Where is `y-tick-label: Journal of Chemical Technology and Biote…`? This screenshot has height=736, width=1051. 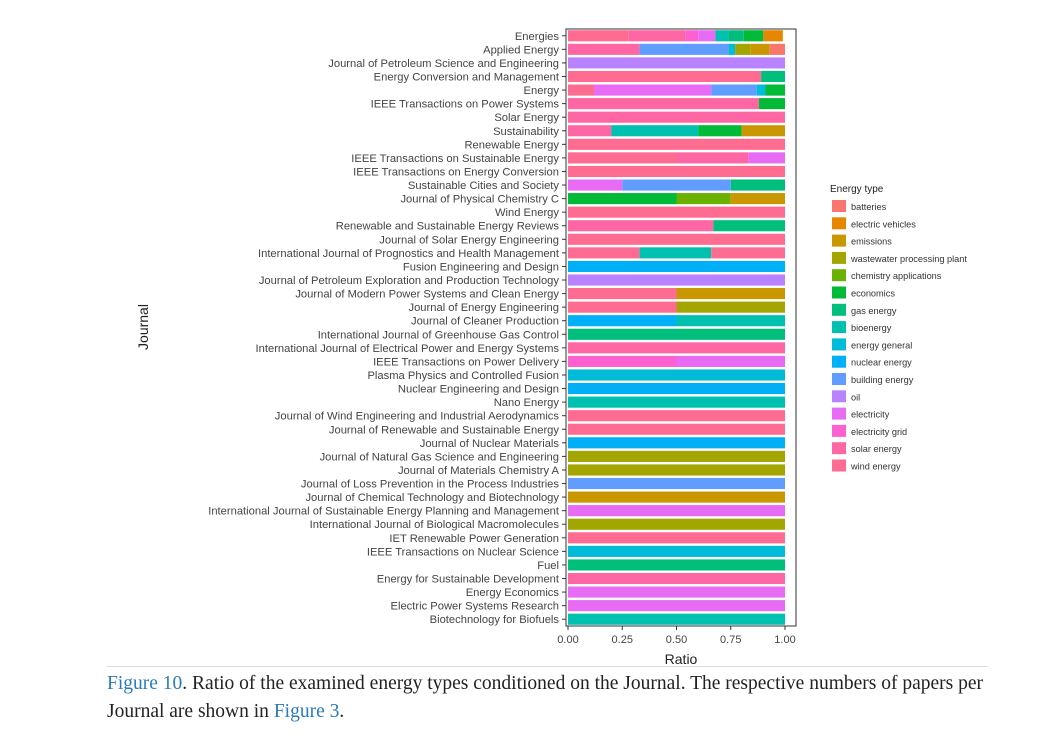 y-tick-label: Journal of Chemical Technology and Biote… is located at coordinates (432, 498).